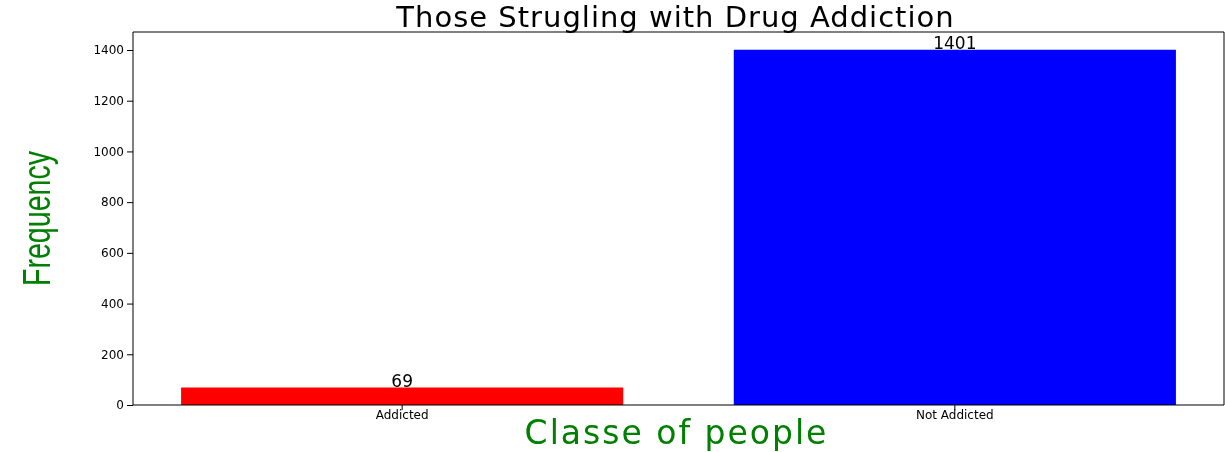 Image resolution: width=1225 pixels, height=452 pixels. What do you see at coordinates (954, 415) in the screenshot?
I see `x-tick-label: Not Addicted` at bounding box center [954, 415].